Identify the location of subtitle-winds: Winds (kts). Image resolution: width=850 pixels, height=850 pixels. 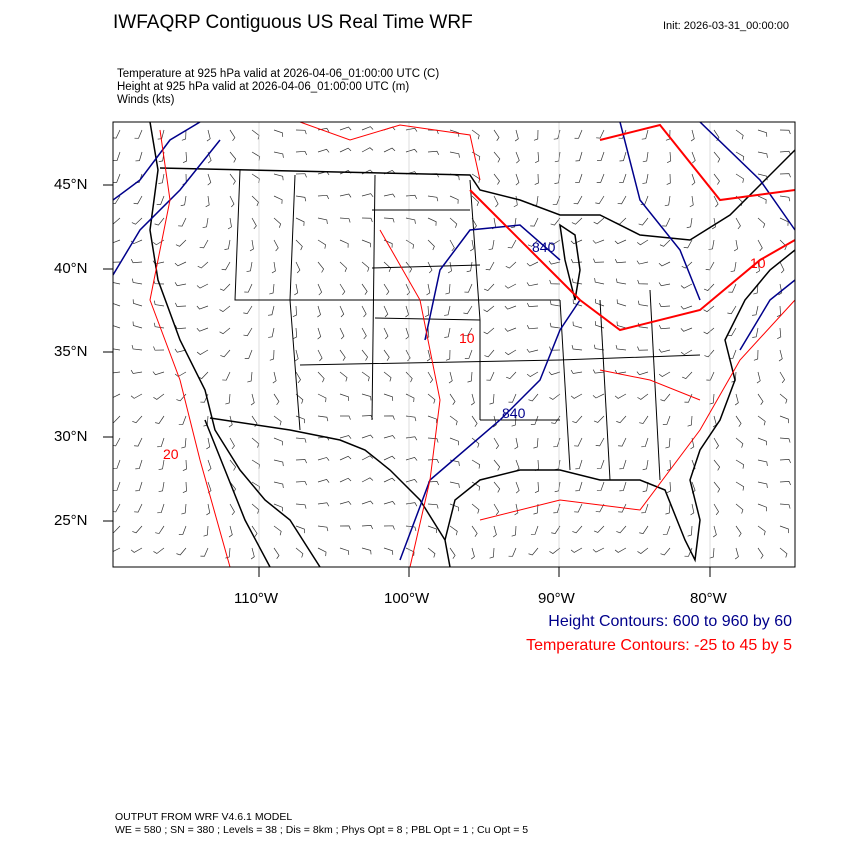
(146, 100).